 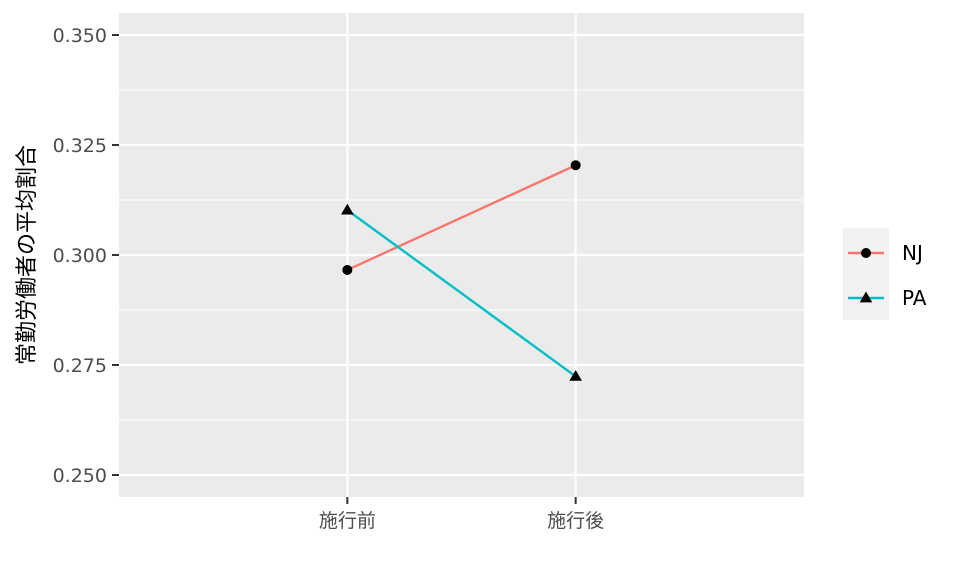 What do you see at coordinates (866, 253) in the screenshot?
I see `legend-key-marker-nj` at bounding box center [866, 253].